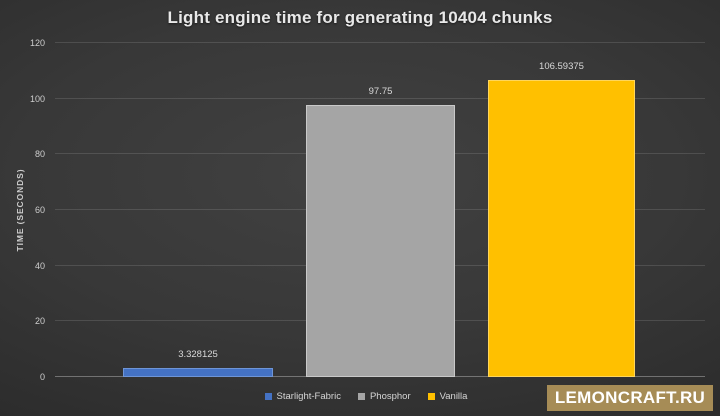  I want to click on legend-item-vanilla: Vanilla, so click(447, 396).